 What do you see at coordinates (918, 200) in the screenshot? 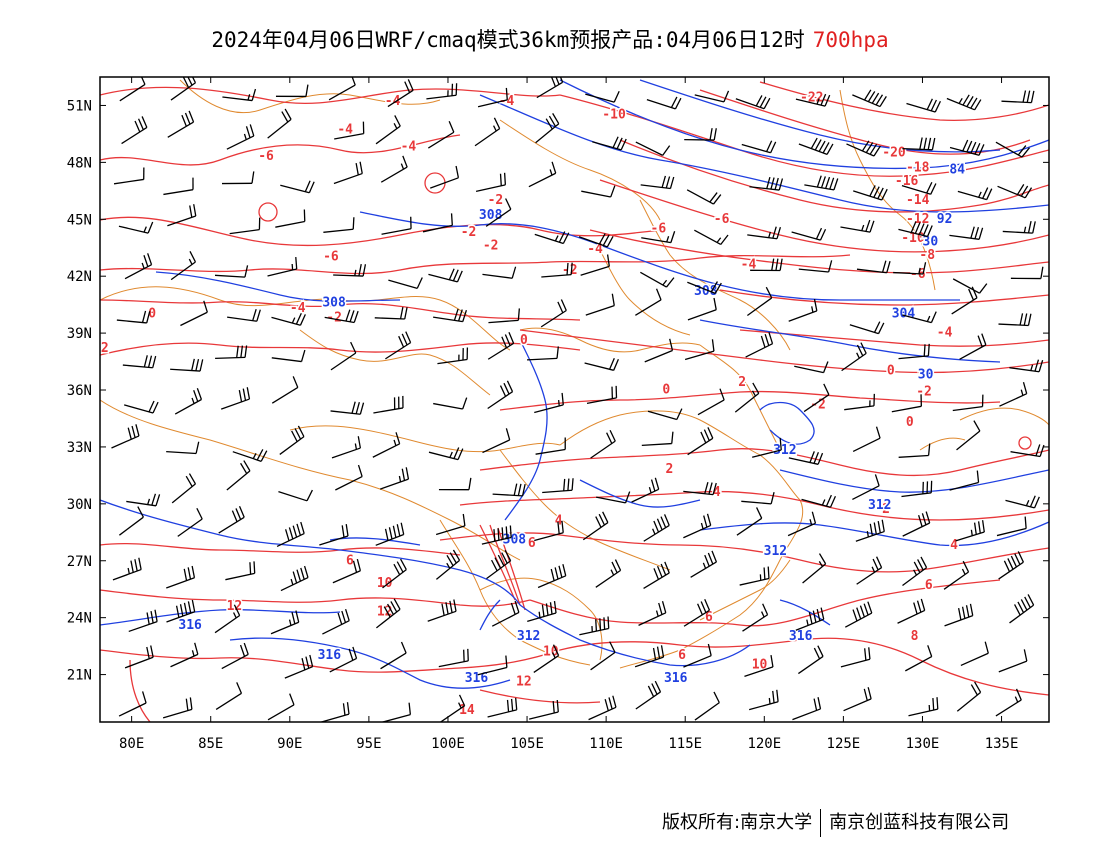
I see `temperature-contour-label: -14` at bounding box center [918, 200].